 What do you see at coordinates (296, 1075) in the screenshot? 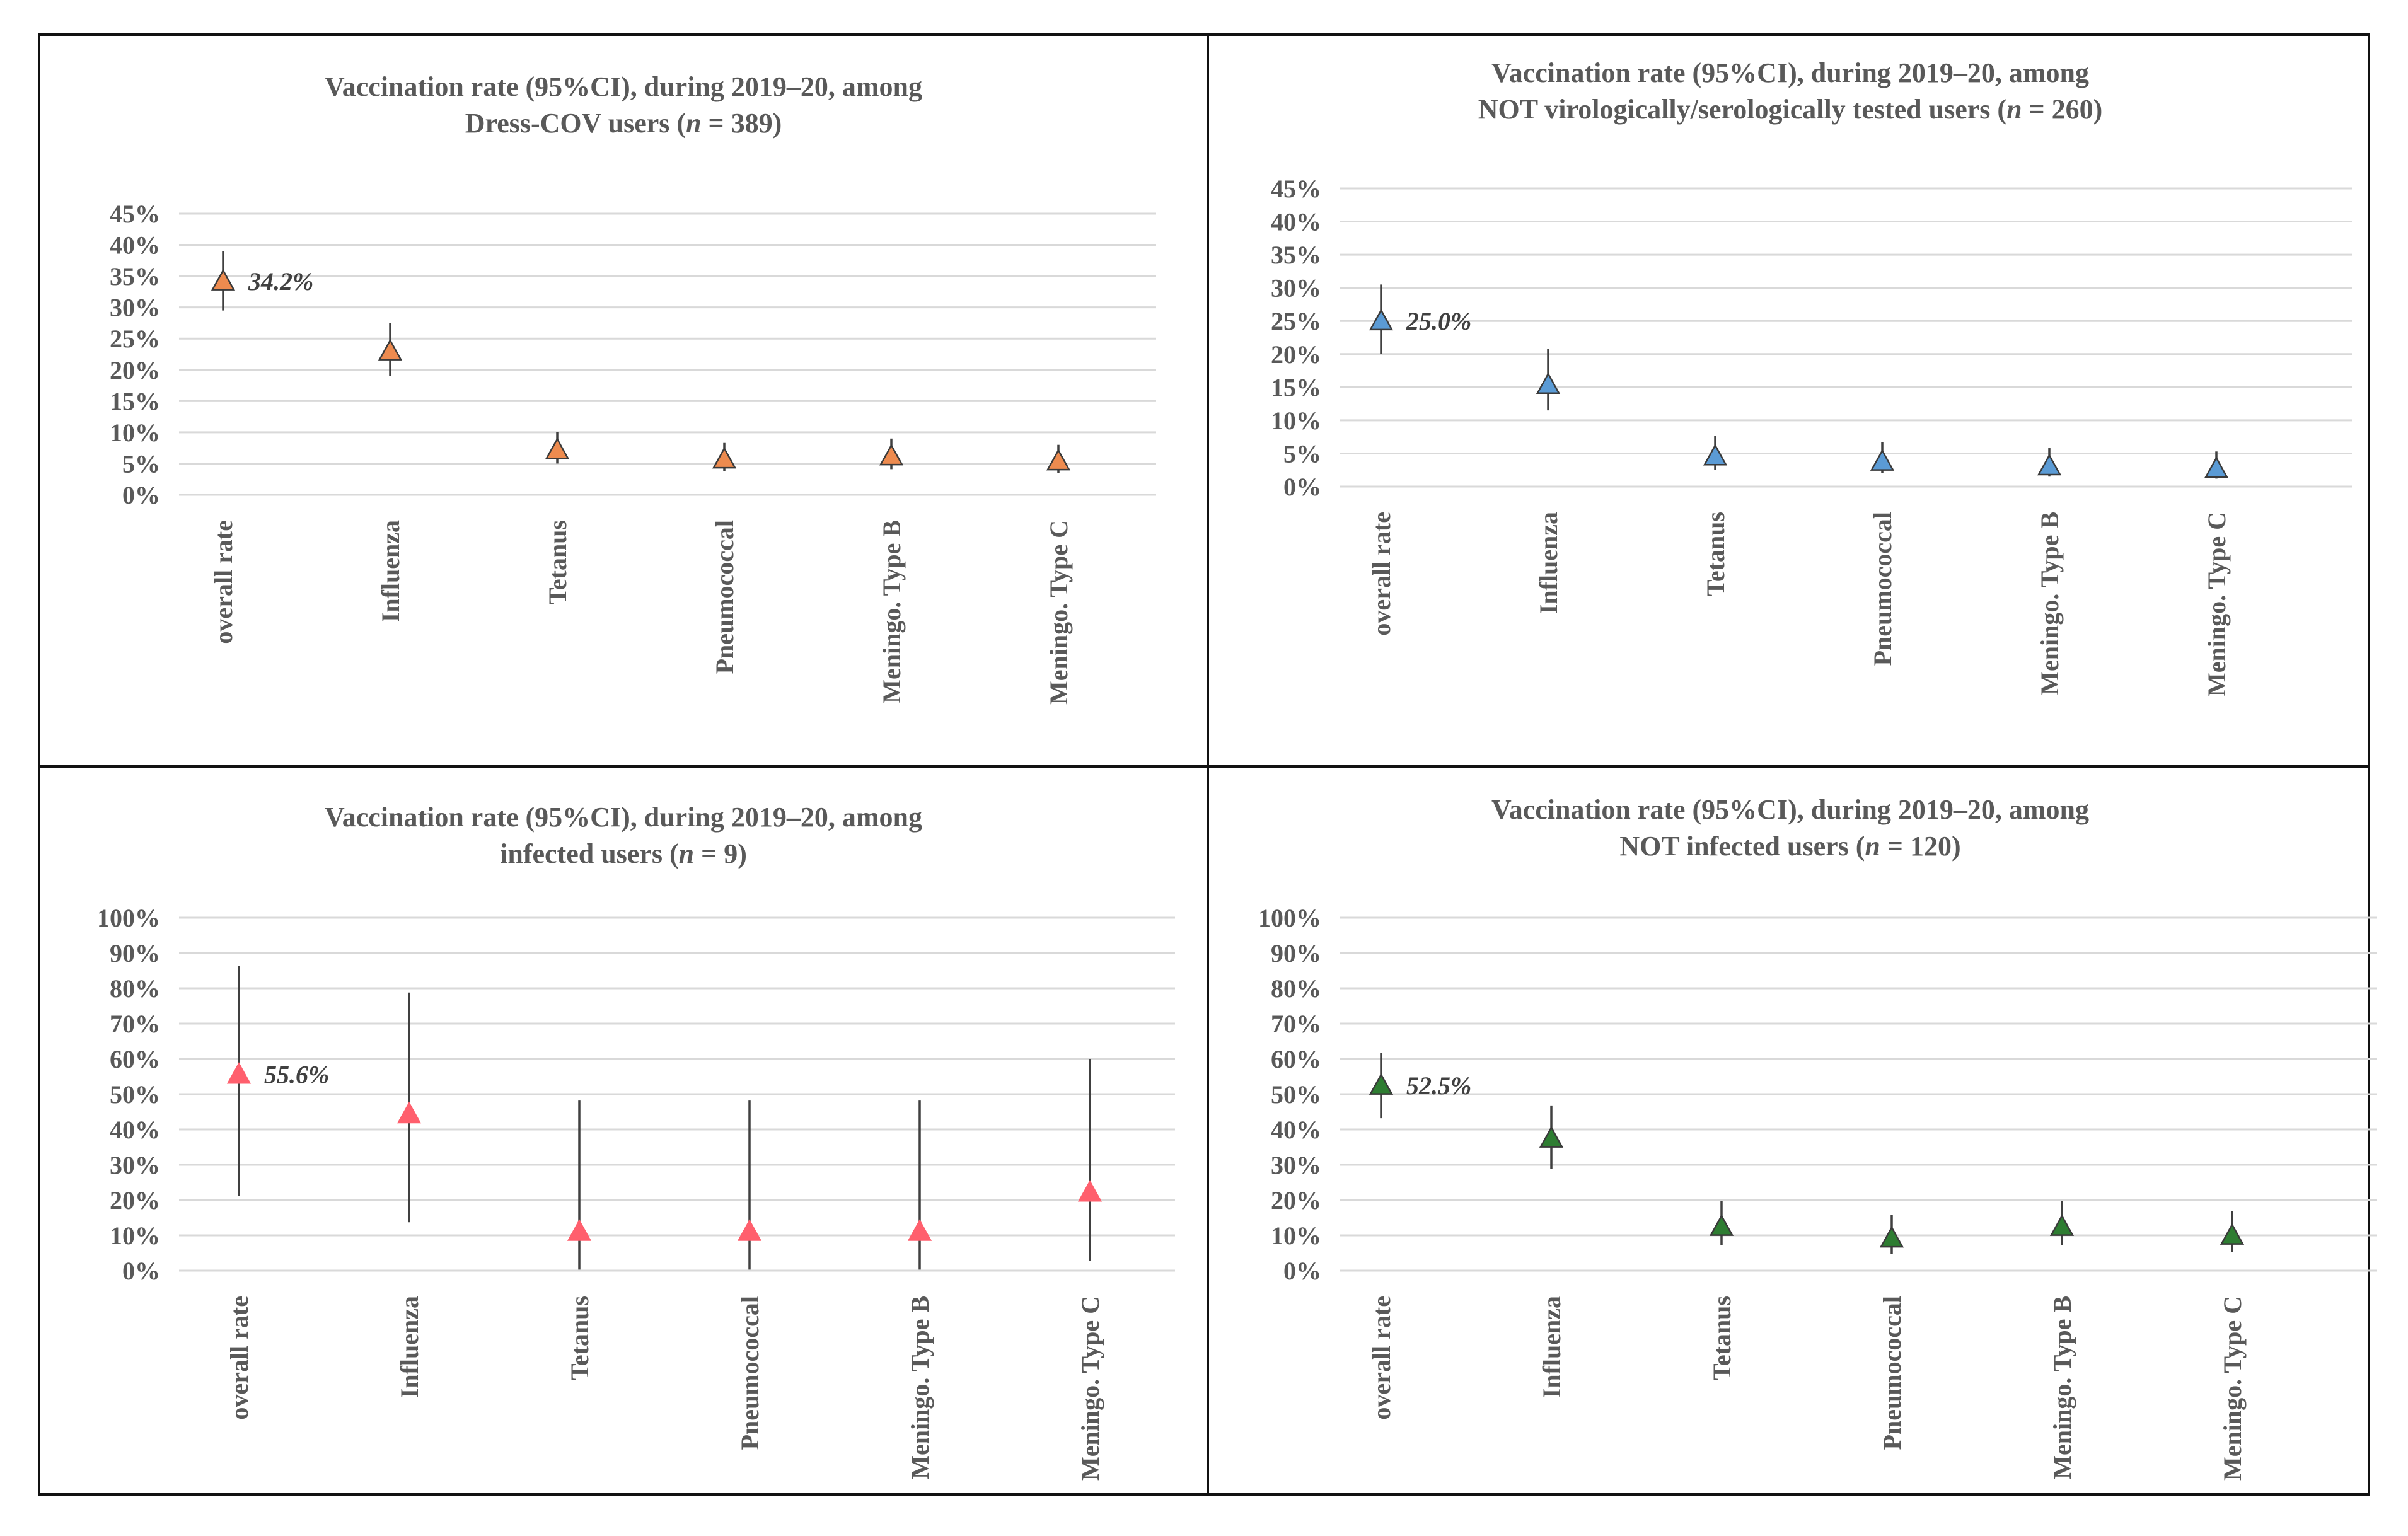
I see `data-label: 55.6%` at bounding box center [296, 1075].